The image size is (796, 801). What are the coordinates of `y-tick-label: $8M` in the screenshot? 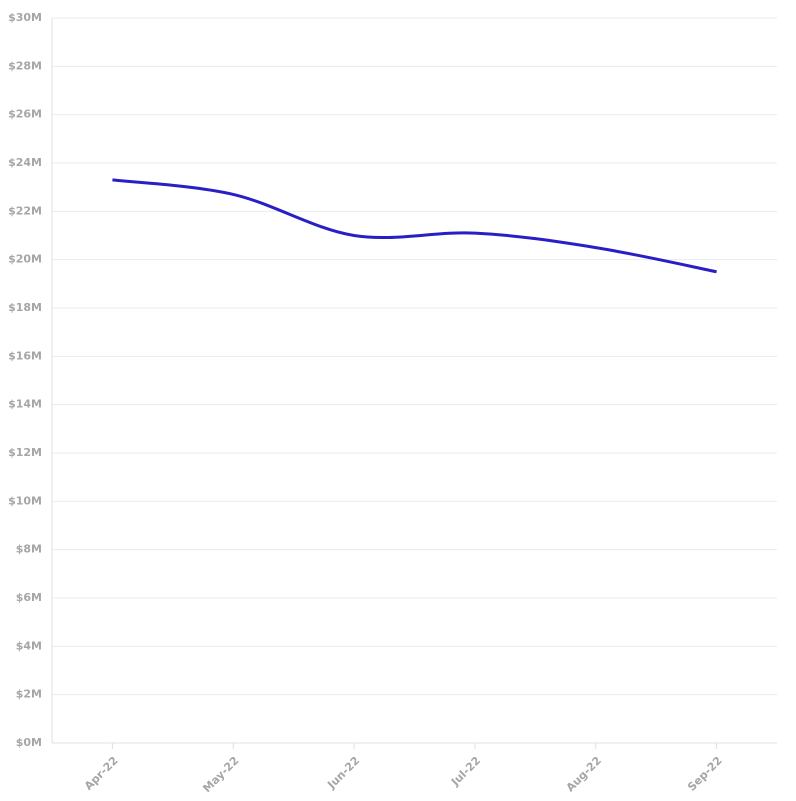 It's located at (29, 549).